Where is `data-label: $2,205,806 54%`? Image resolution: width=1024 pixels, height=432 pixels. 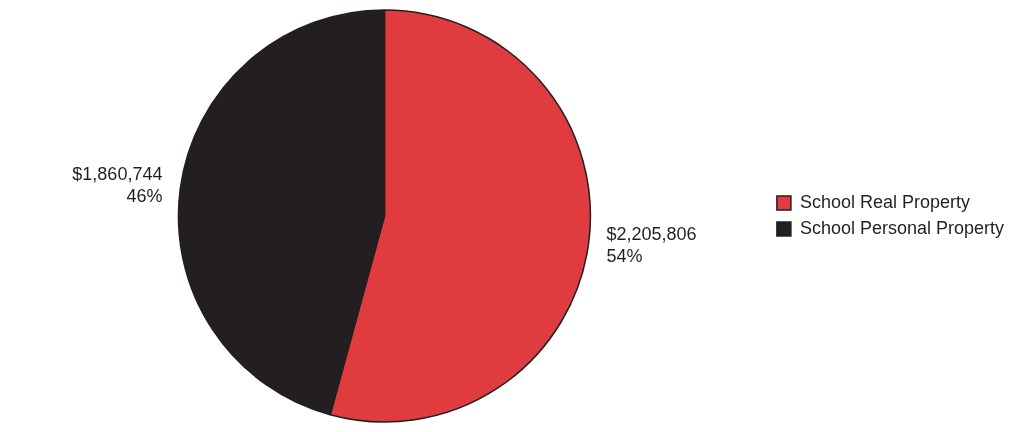 data-label: $2,205,806 54% is located at coordinates (651, 244).